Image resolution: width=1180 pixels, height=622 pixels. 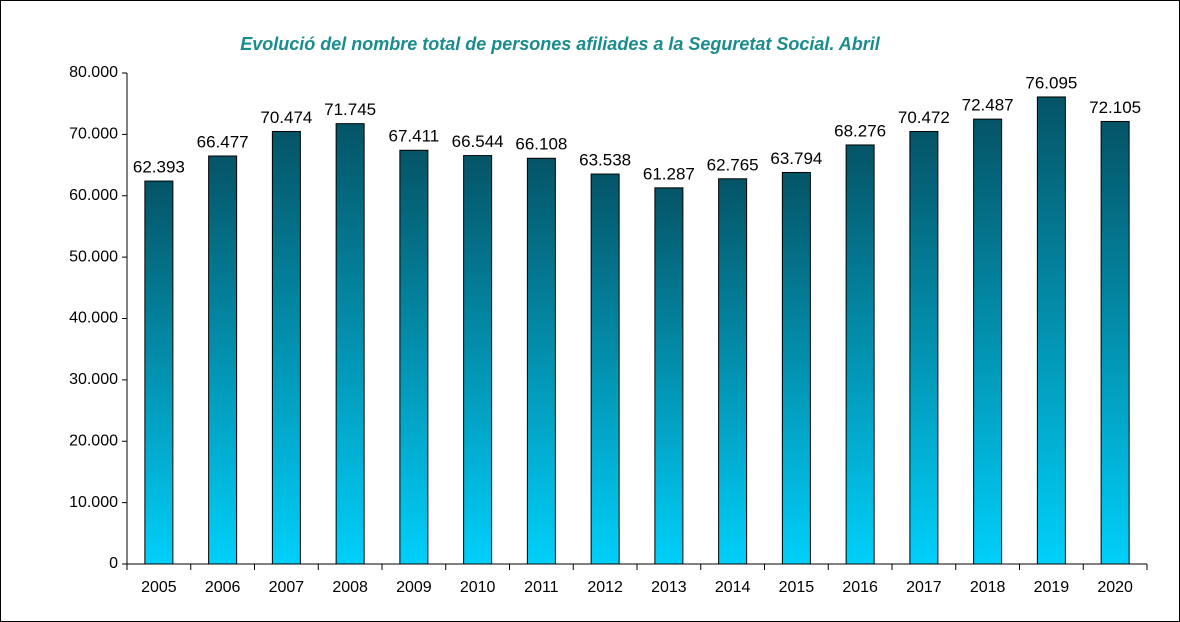 What do you see at coordinates (159, 167) in the screenshot?
I see `value-label: 62.393` at bounding box center [159, 167].